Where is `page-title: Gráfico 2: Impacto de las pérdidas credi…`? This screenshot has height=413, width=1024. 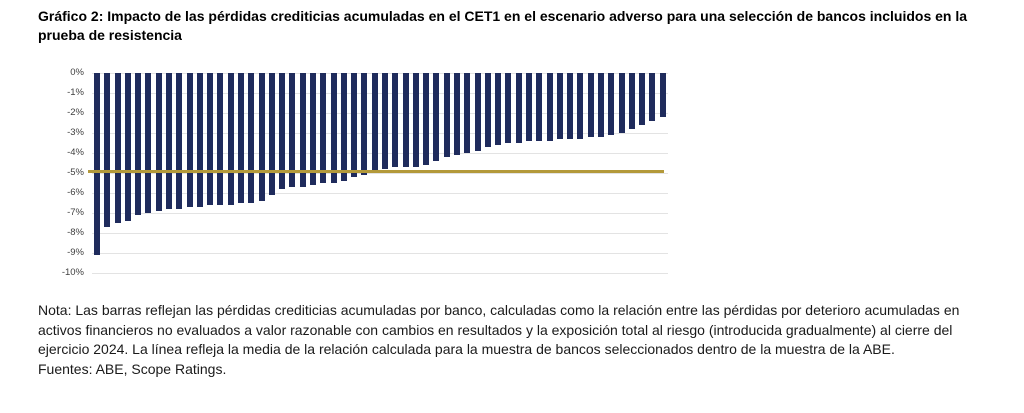
page-title: Gráfico 2: Impacto de las pérdidas credi… is located at coordinates (503, 25).